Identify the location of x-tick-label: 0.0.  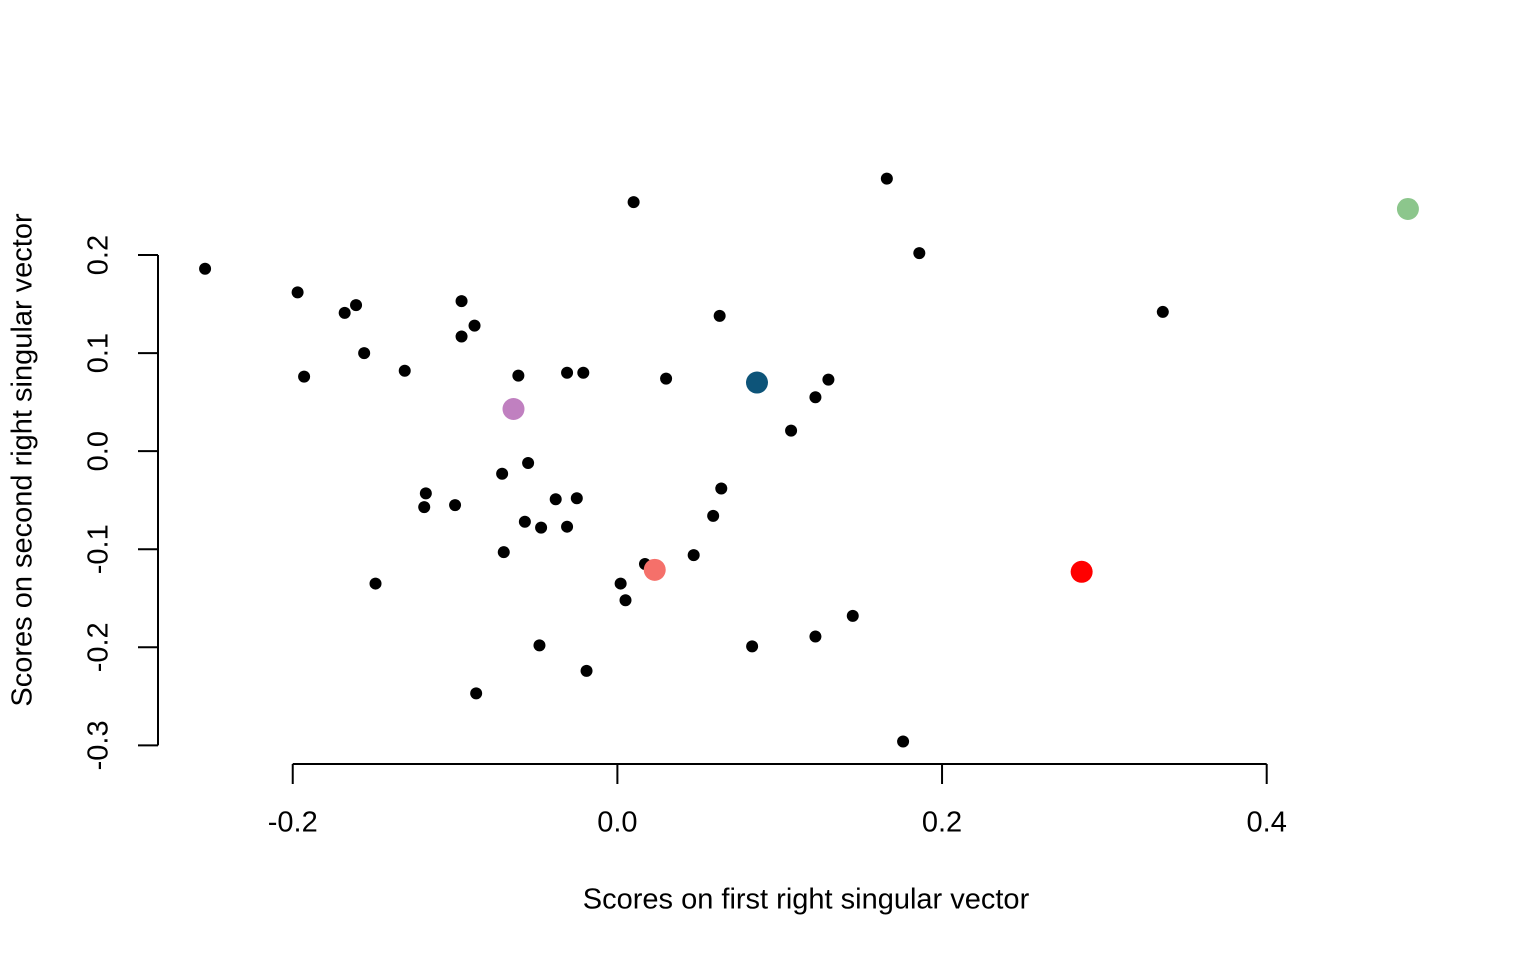
(617, 823).